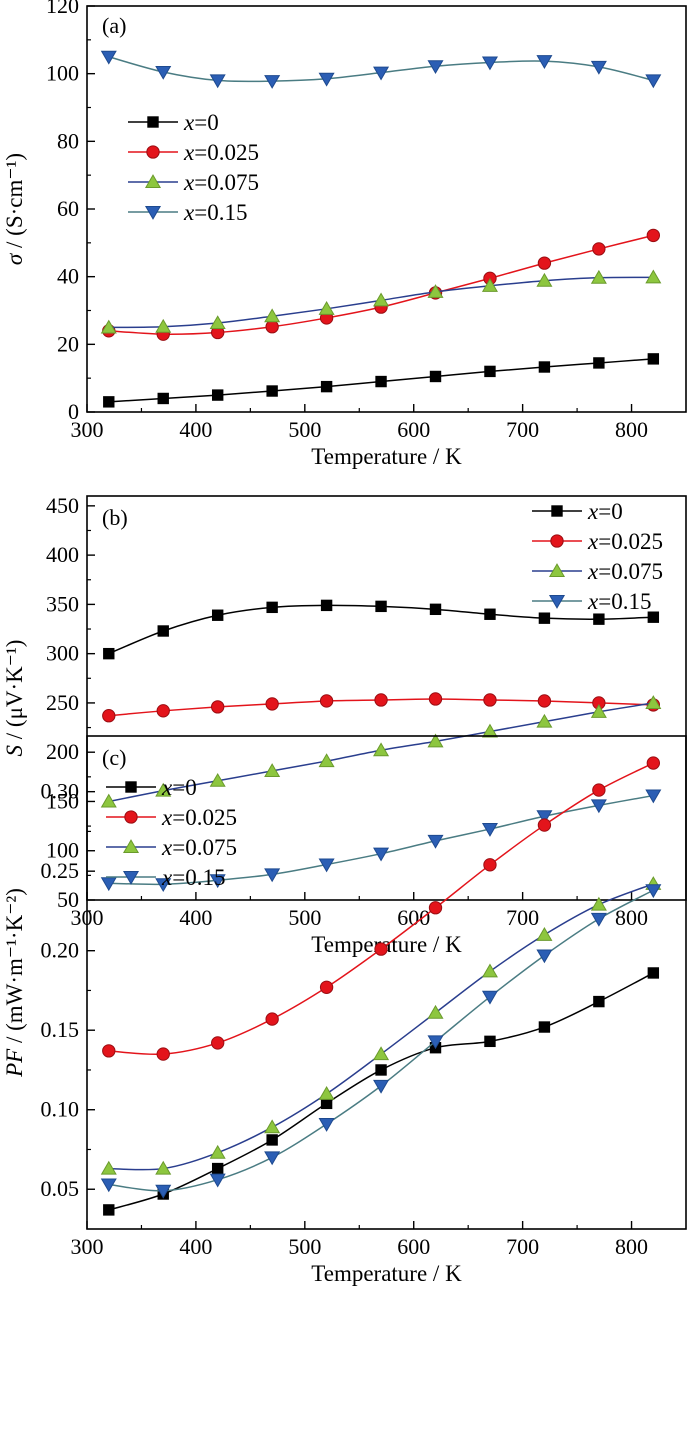 The height and width of the screenshot is (1455, 700). What do you see at coordinates (60, 791) in the screenshot?
I see `y-tick-label: 0.30` at bounding box center [60, 791].